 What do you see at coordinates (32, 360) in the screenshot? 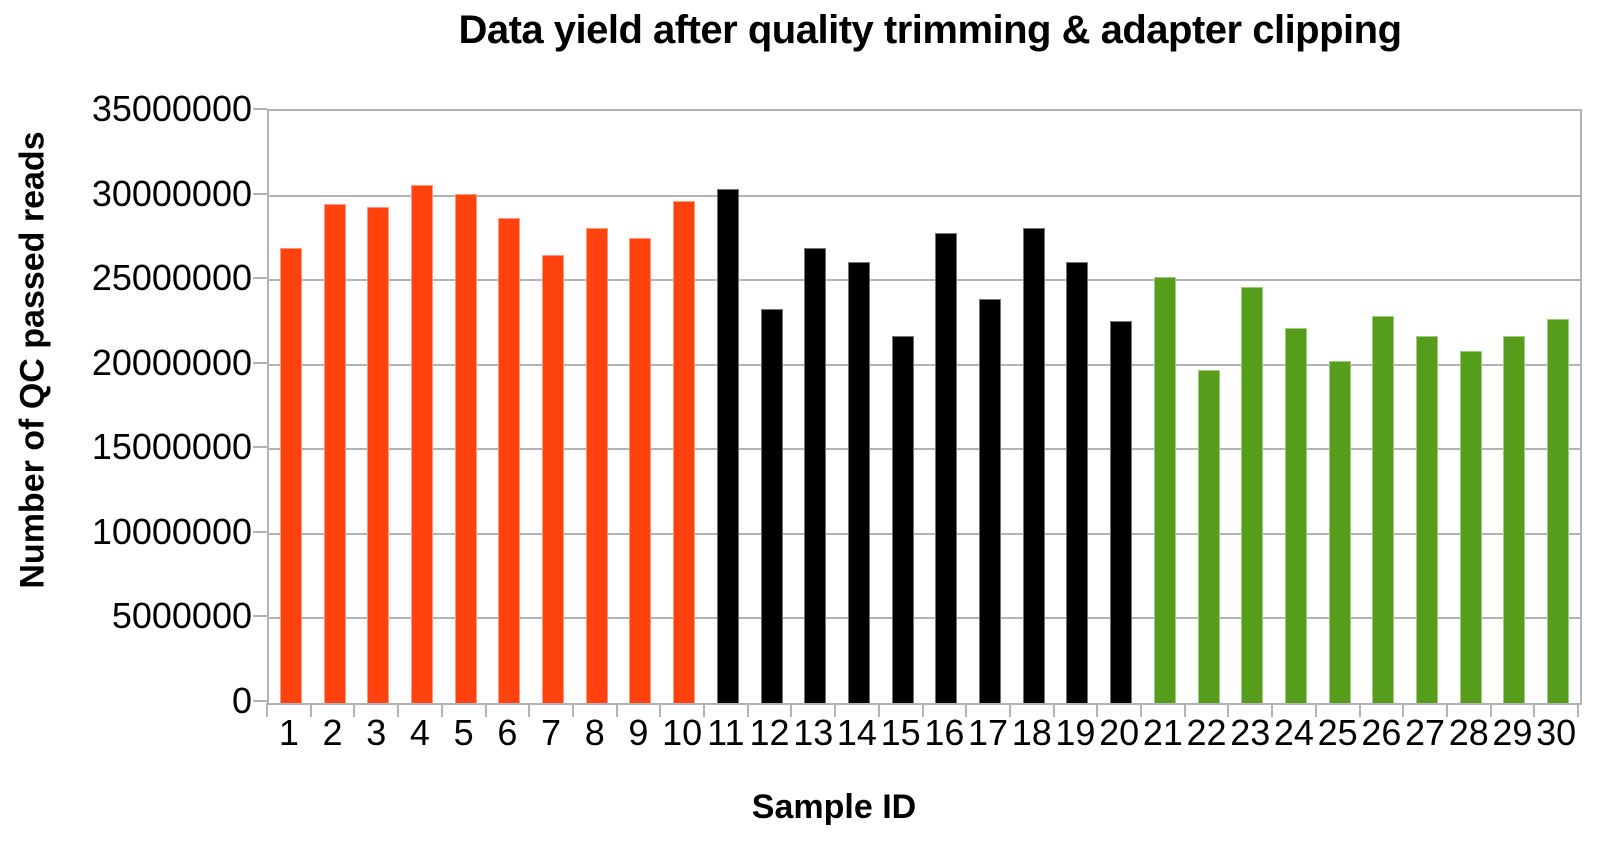
I see `y-axis-title: Number of QC passed reads` at bounding box center [32, 360].